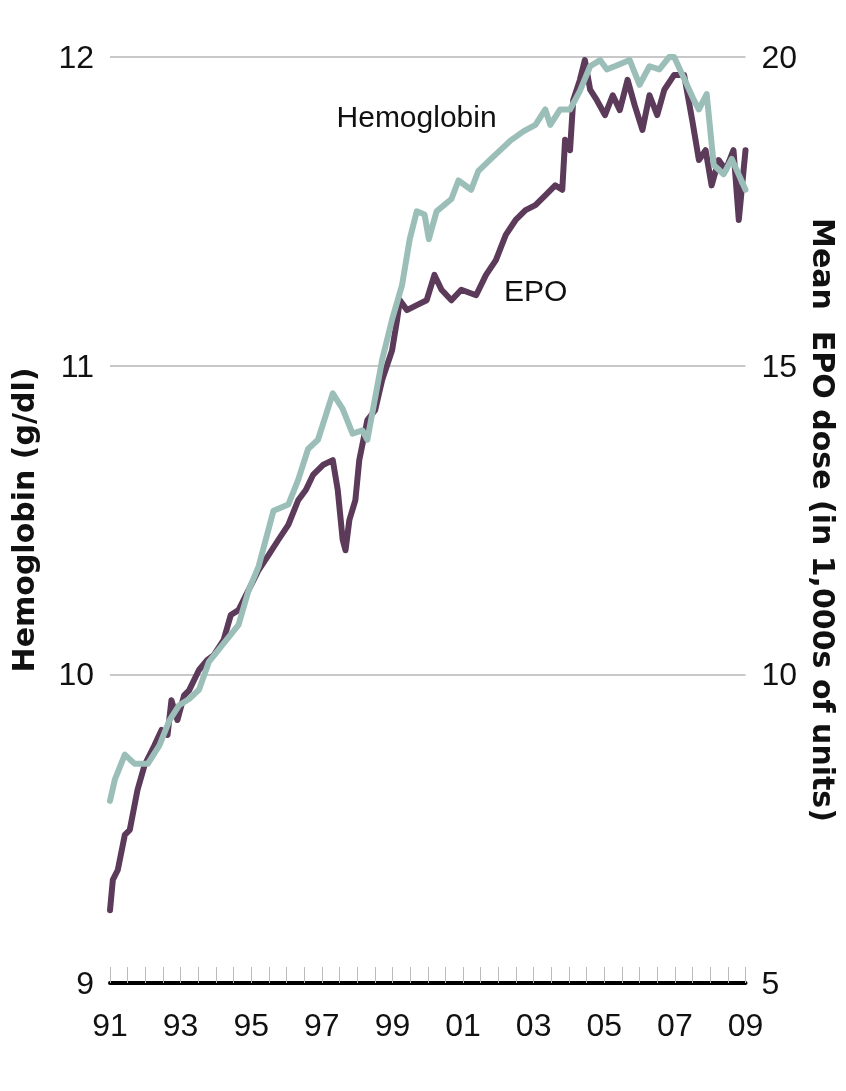  I want to click on x-tick-label: 91, so click(110, 1025).